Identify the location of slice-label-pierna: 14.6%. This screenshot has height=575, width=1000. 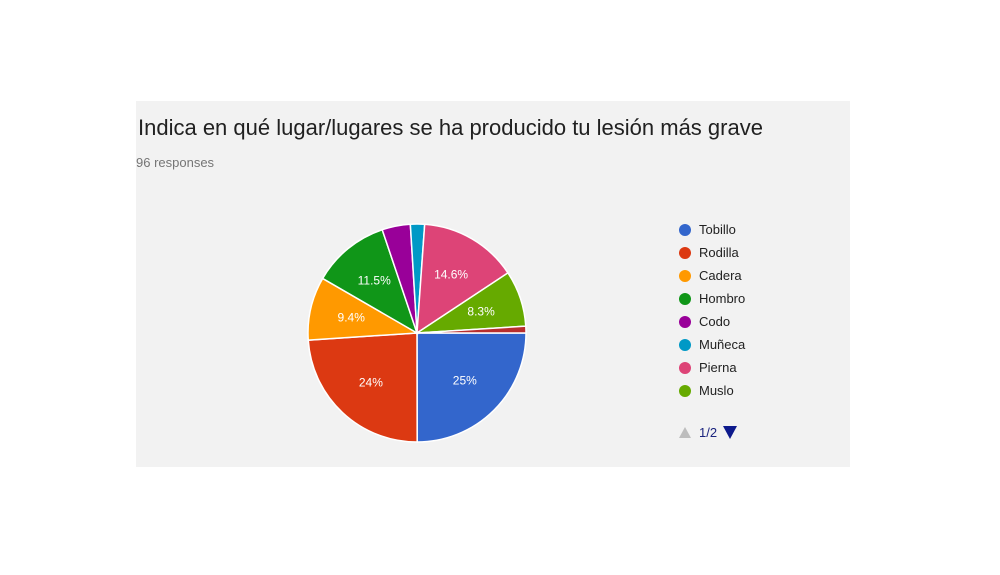
(451, 275).